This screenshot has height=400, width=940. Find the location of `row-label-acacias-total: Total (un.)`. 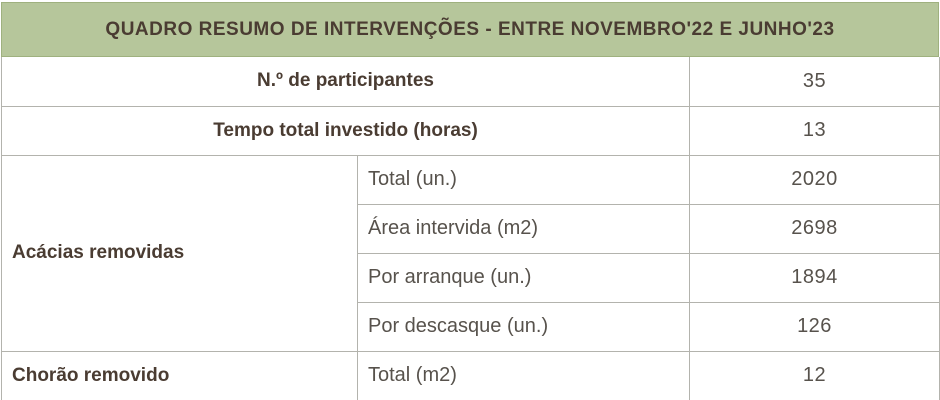

row-label-acacias-total: Total (un.) is located at coordinates (523, 179).